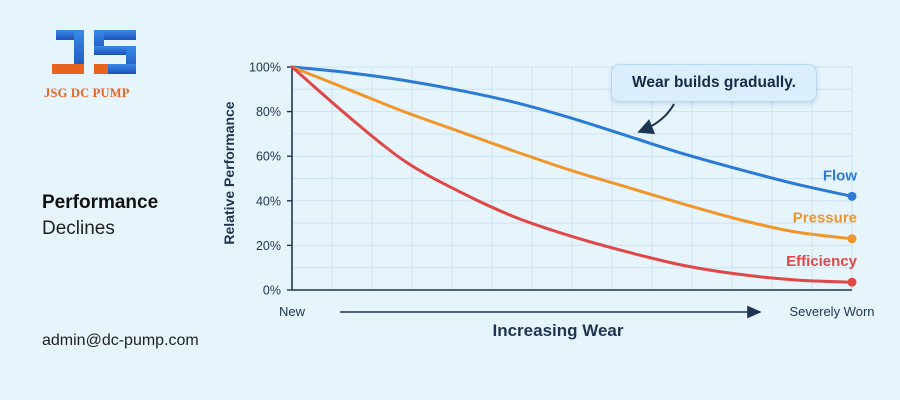 This screenshot has height=400, width=900. What do you see at coordinates (822, 261) in the screenshot?
I see `series-label-efficiency: Efficiency` at bounding box center [822, 261].